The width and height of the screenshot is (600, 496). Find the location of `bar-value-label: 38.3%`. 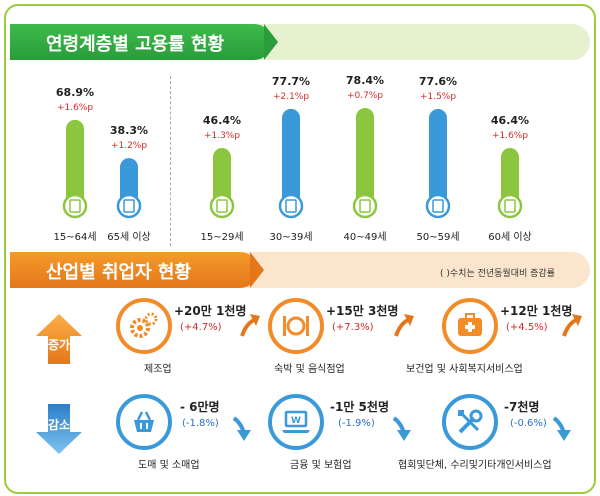

bar-value-label: 38.3% is located at coordinates (129, 130).